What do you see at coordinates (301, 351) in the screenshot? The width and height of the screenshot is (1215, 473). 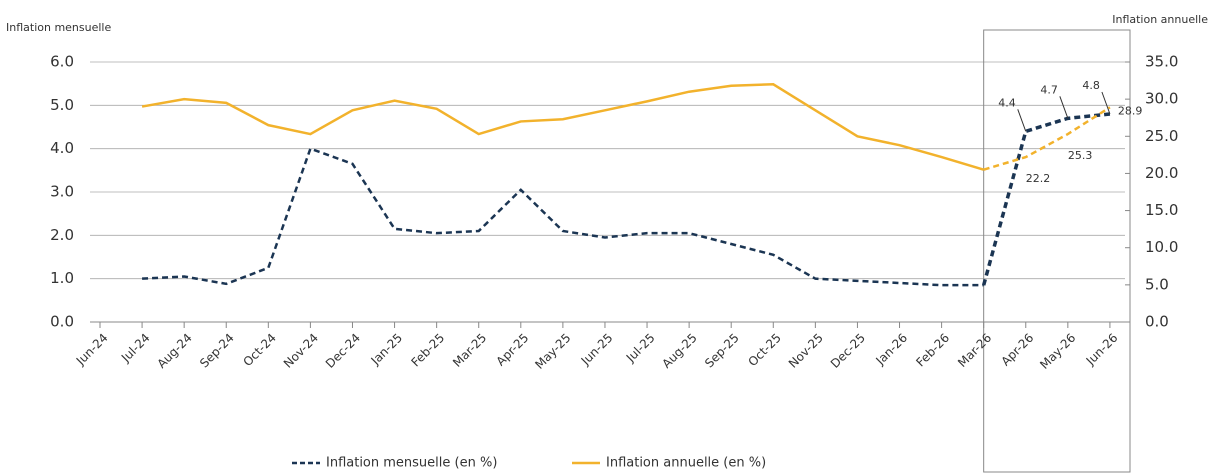 I see `x-tick-label: Nov-24` at bounding box center [301, 351].